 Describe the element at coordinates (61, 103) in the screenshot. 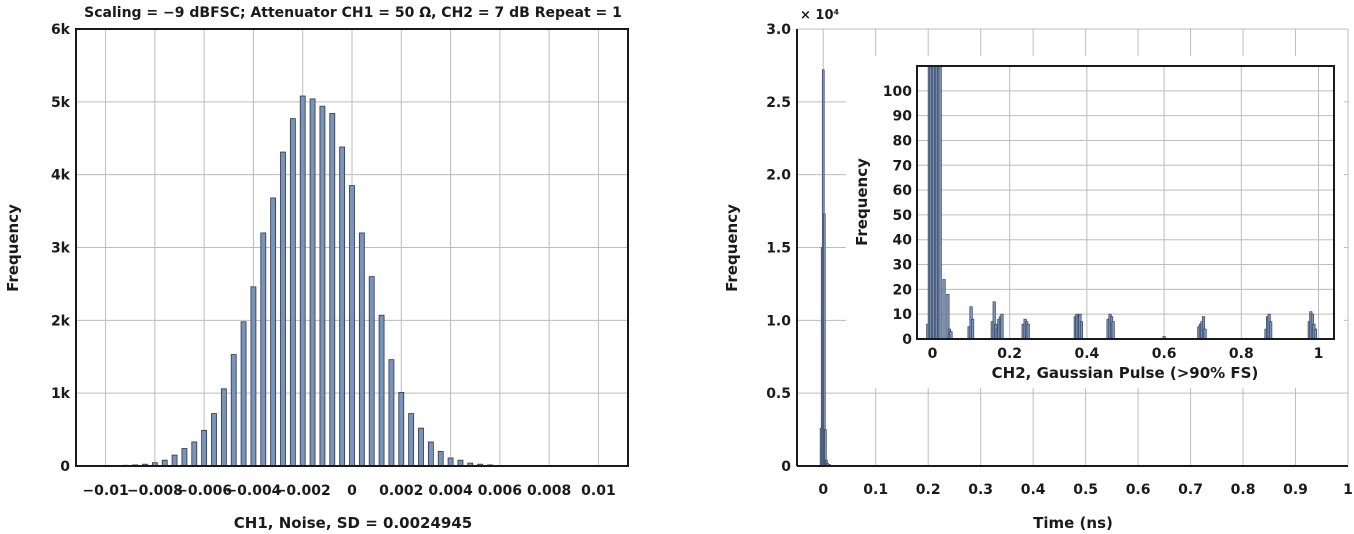

I see `y-tick-label: 5k` at that location.